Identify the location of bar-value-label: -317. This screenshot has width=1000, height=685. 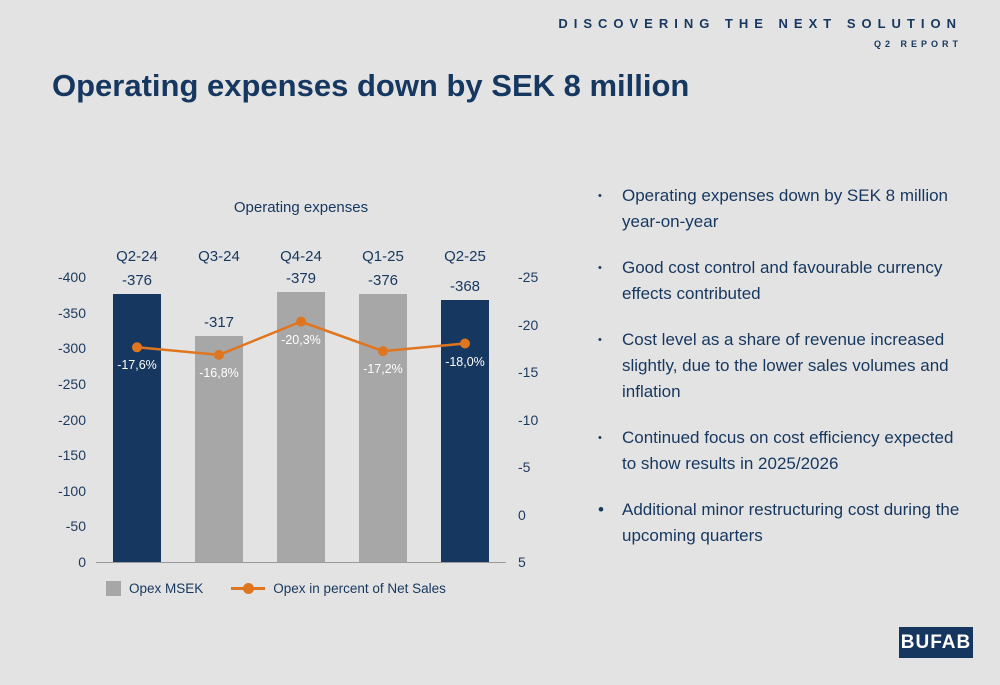
(219, 323).